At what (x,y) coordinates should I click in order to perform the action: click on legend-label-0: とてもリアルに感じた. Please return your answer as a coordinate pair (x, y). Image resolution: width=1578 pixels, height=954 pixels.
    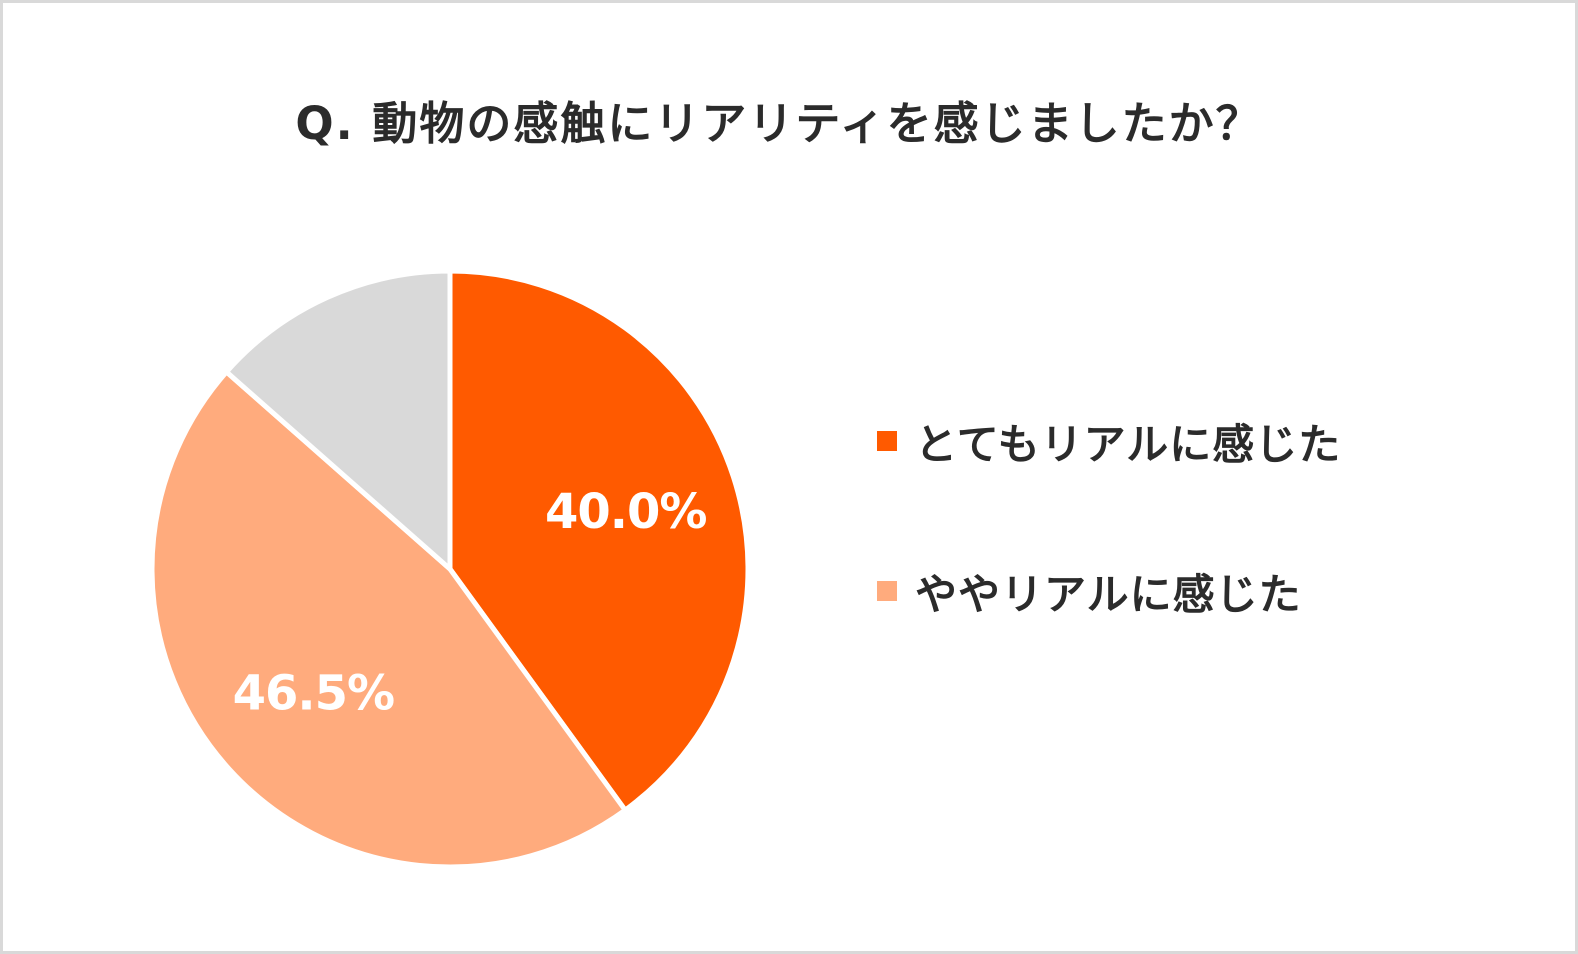
    Looking at the image, I should click on (1128, 444).